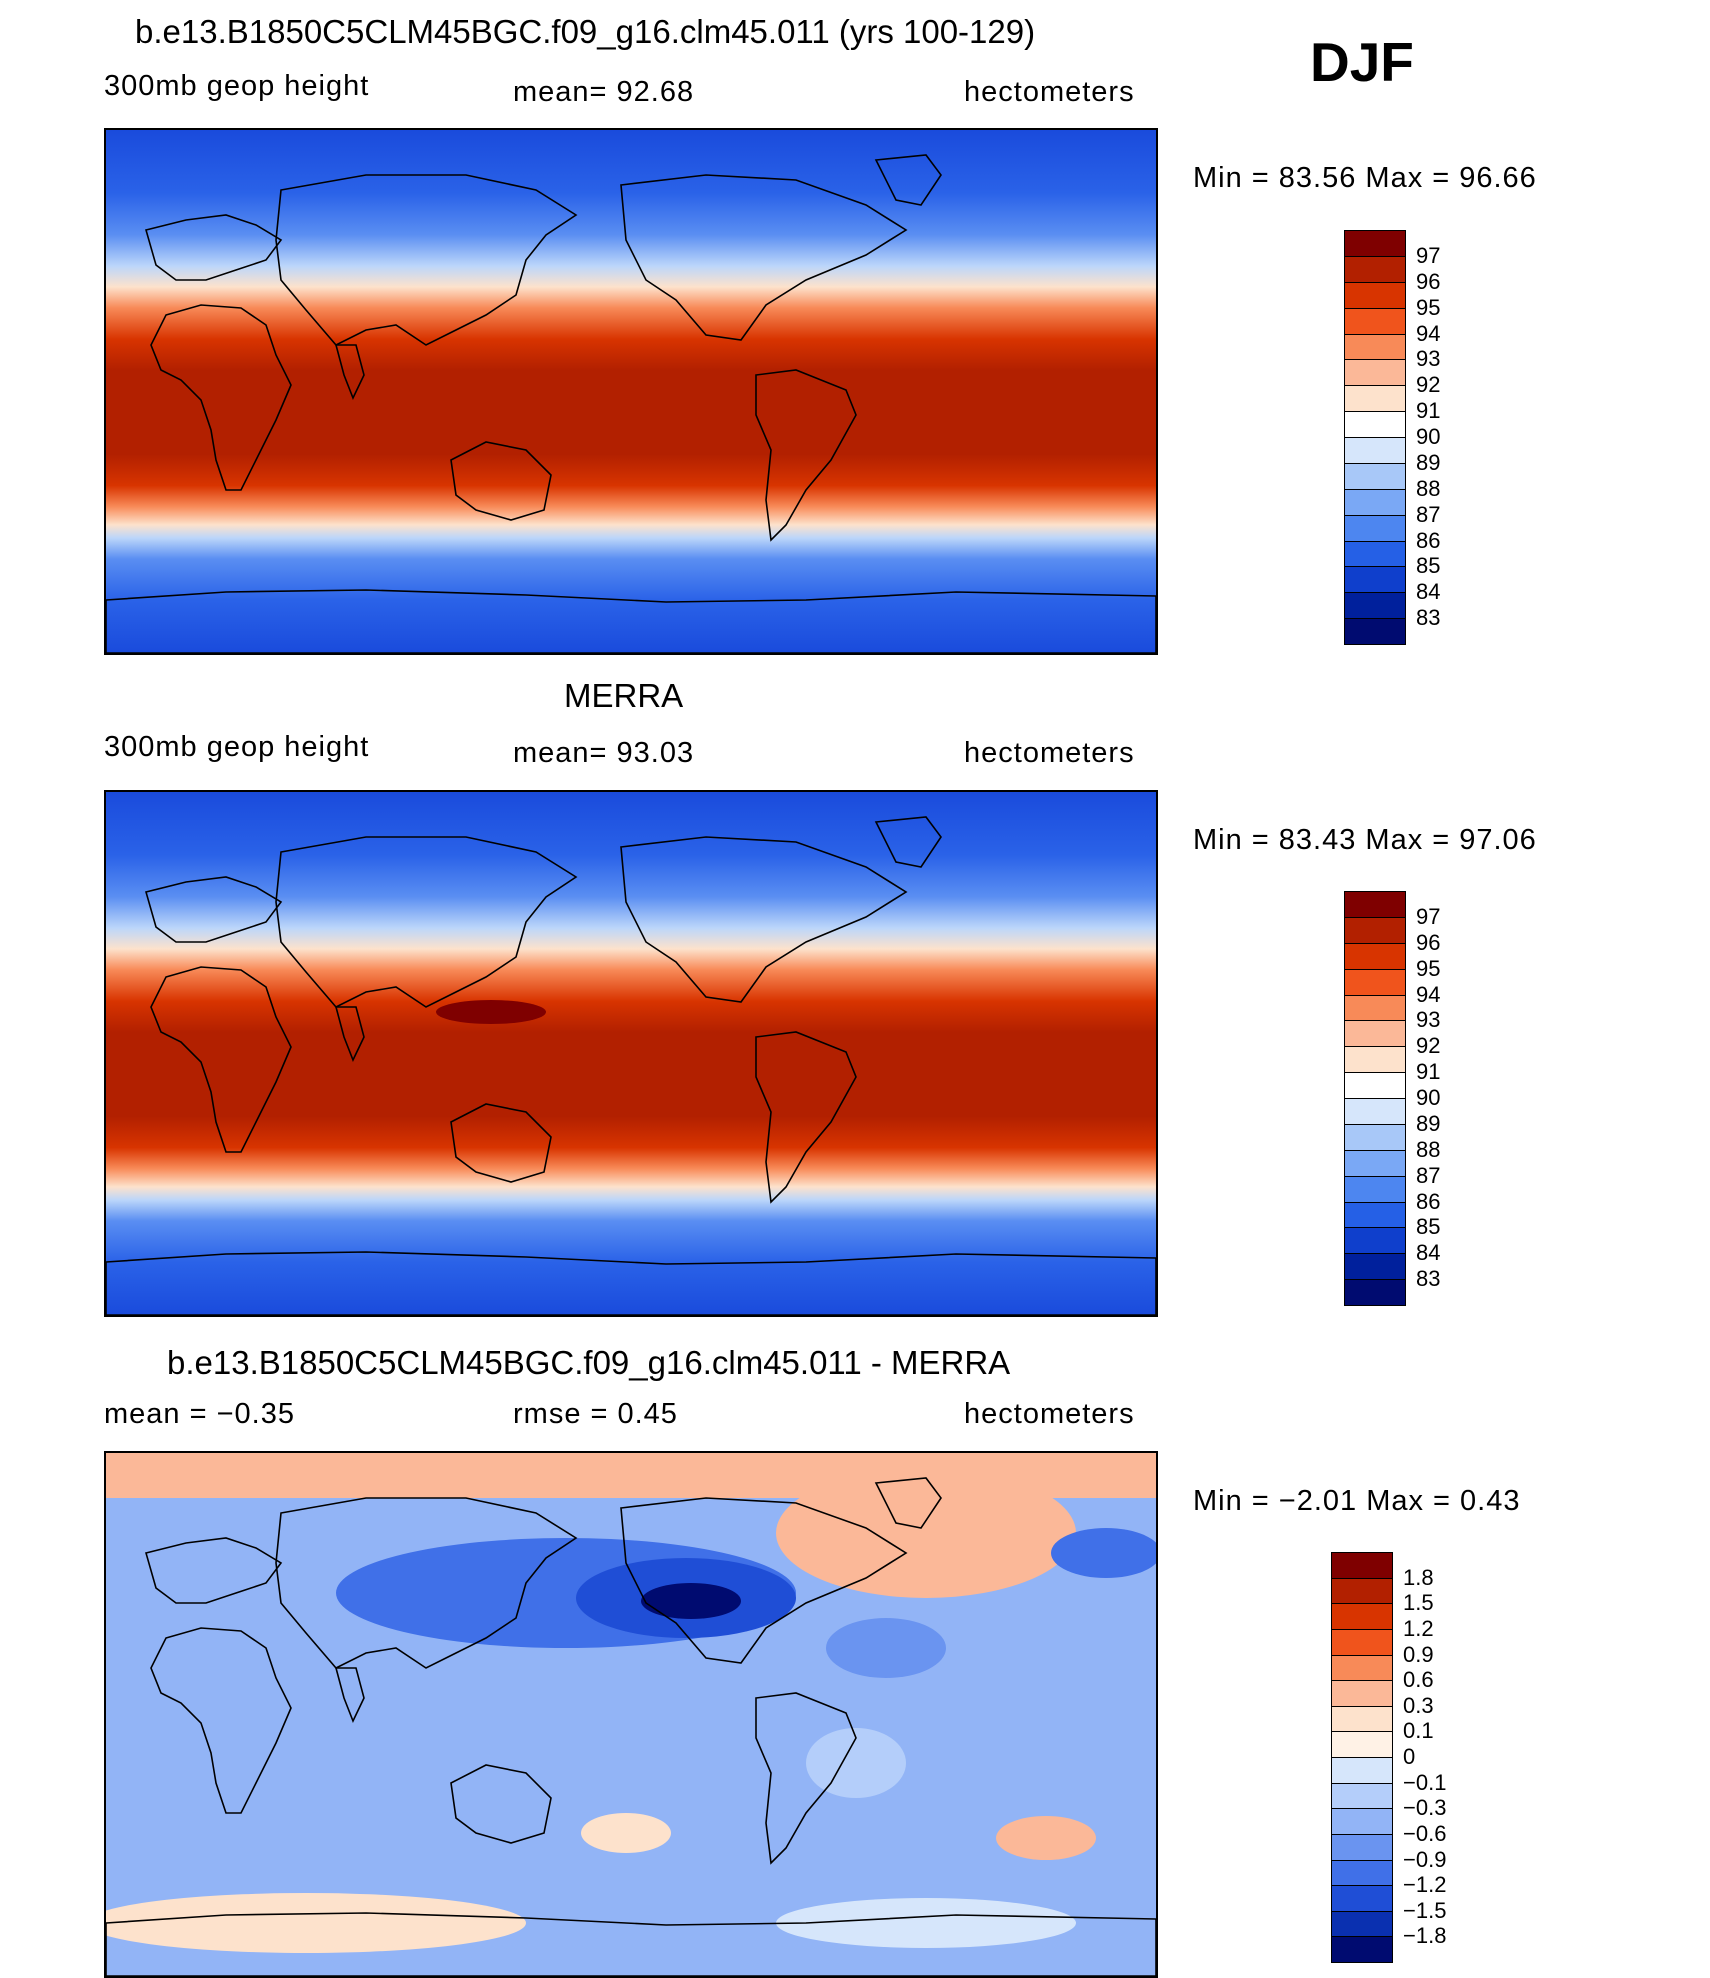  What do you see at coordinates (1428, 359) in the screenshot?
I see `colorbar-tick-label: 93` at bounding box center [1428, 359].